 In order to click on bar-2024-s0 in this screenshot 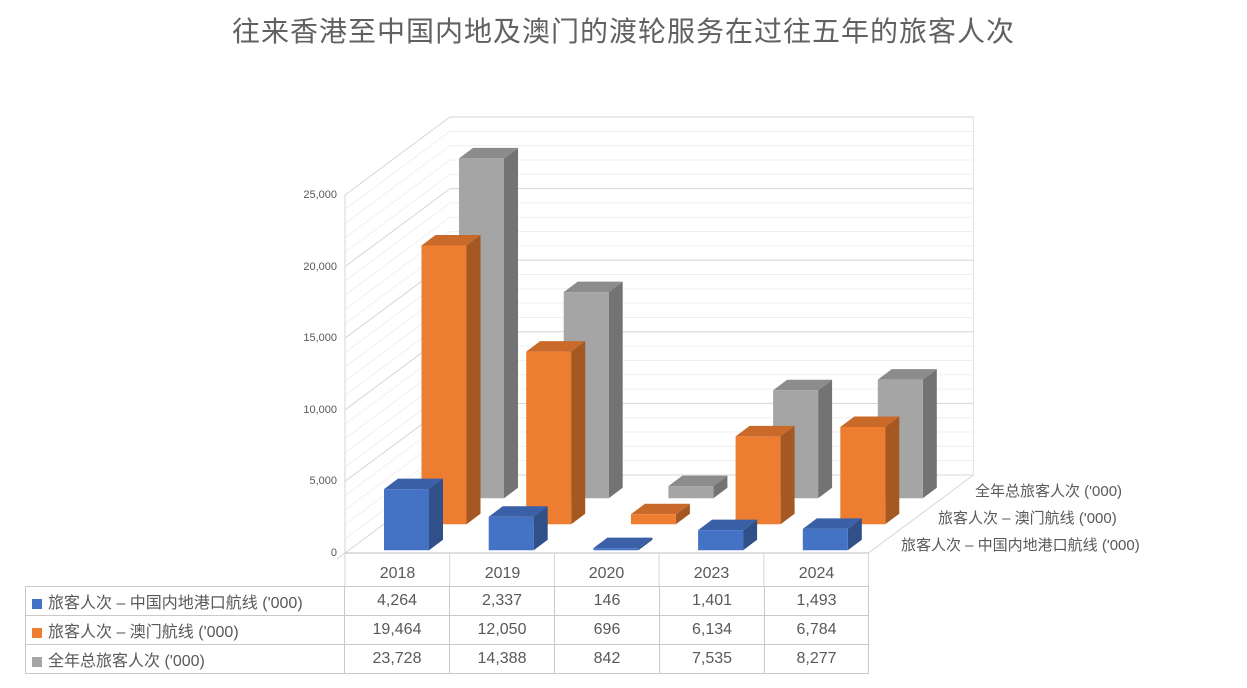, I will do `click(832, 534)`.